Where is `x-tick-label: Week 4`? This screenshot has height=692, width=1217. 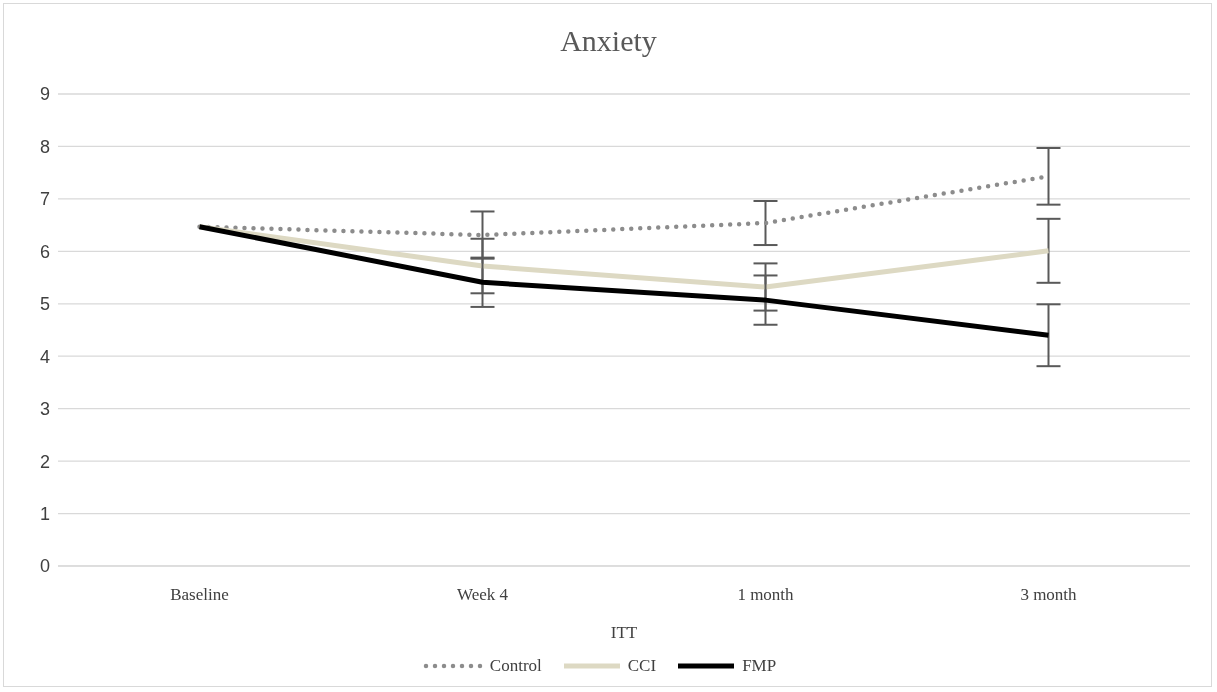 x-tick-label: Week 4 is located at coordinates (482, 595).